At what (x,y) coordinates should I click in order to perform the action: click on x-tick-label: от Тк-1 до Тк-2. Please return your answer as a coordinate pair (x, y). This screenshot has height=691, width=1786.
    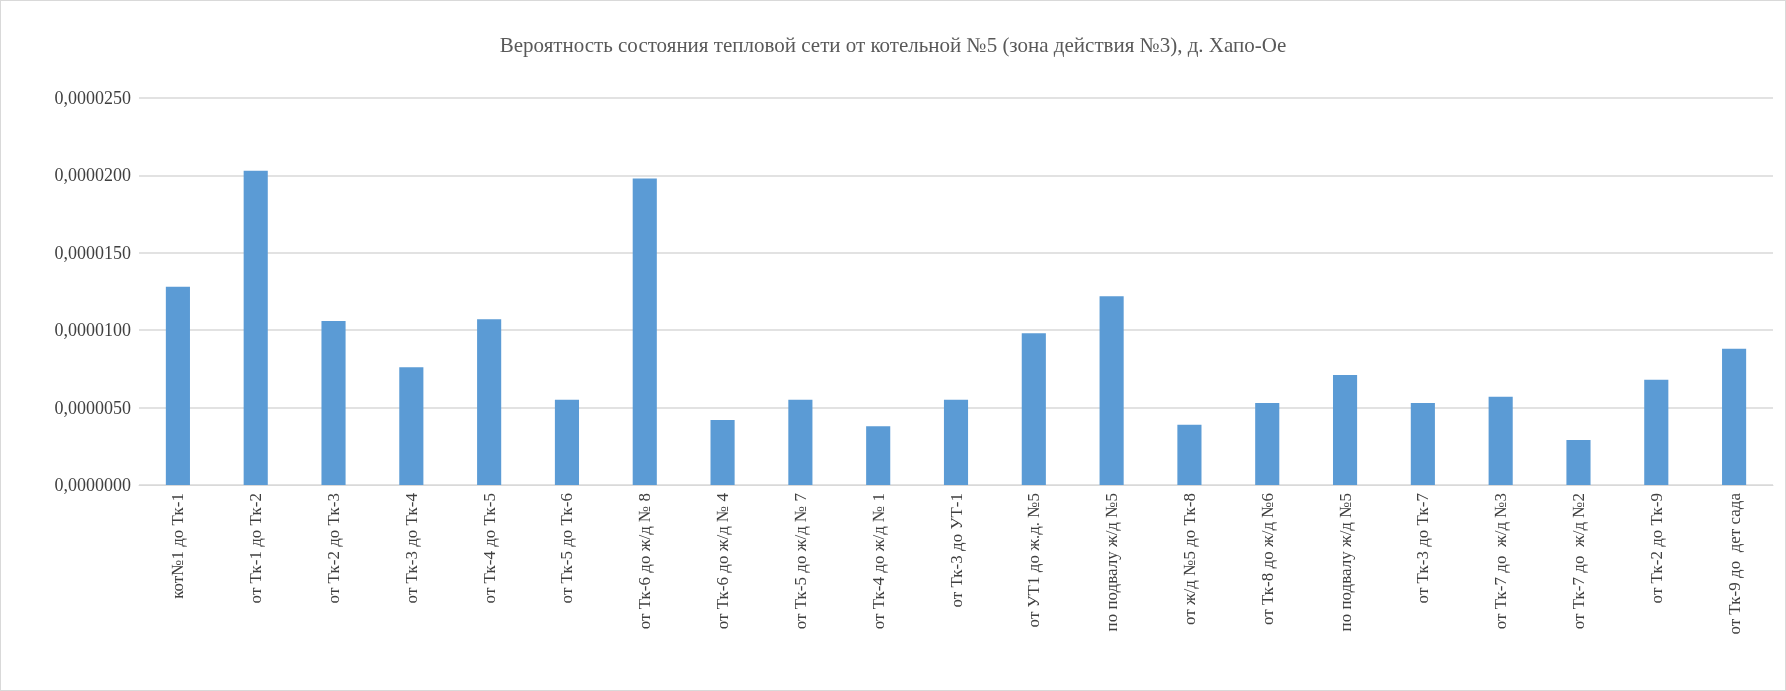
    Looking at the image, I should click on (256, 548).